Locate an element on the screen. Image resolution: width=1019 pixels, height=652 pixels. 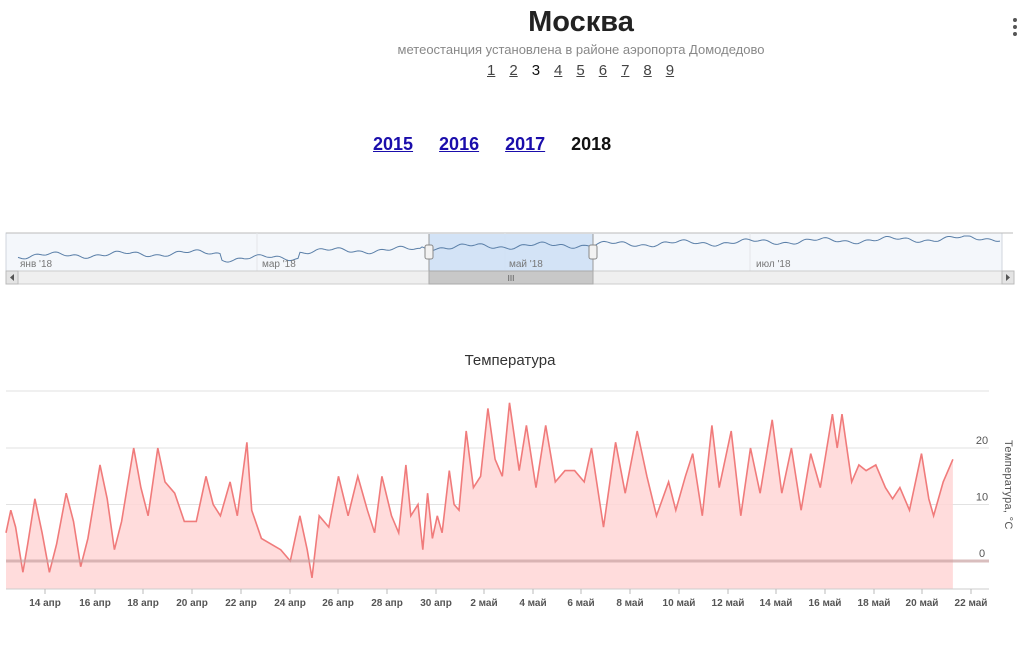
navigator-selection is located at coordinates (511, 252).